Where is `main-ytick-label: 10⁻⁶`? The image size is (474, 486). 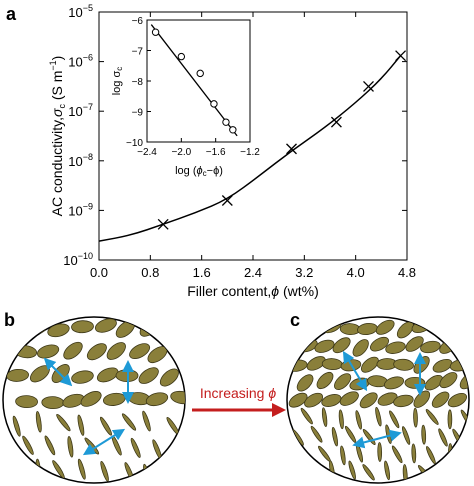 main-ytick-label: 10⁻⁶ is located at coordinates (80, 61).